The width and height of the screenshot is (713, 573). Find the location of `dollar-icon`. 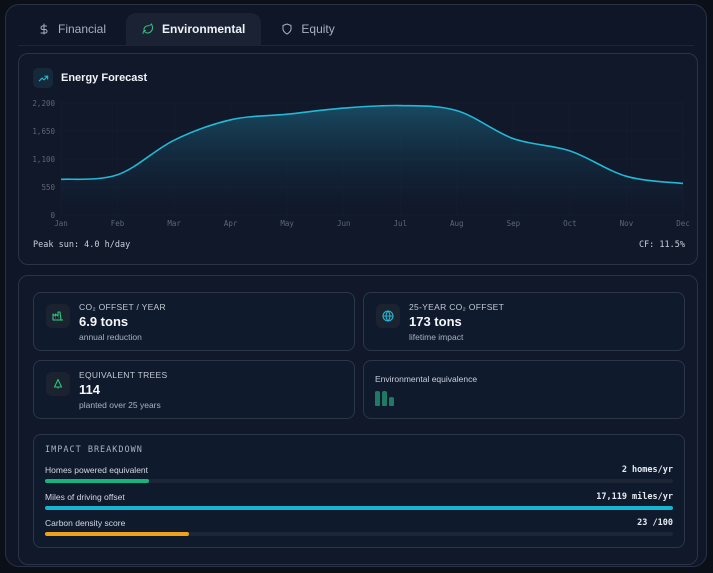

dollar-icon is located at coordinates (44, 29).